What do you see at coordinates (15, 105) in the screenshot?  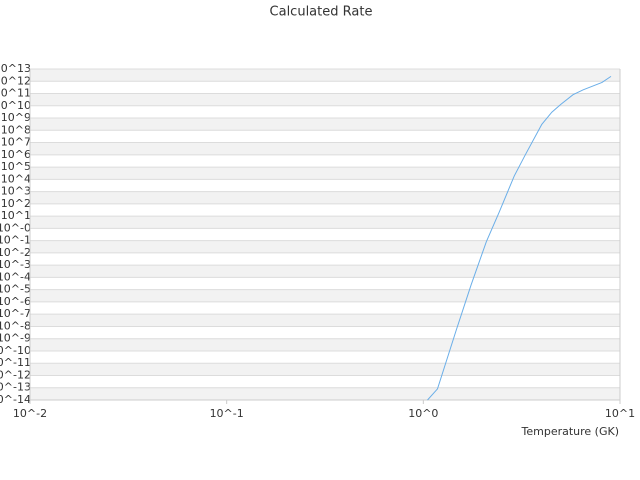 I see `y-tick-label: 10^10` at bounding box center [15, 105].